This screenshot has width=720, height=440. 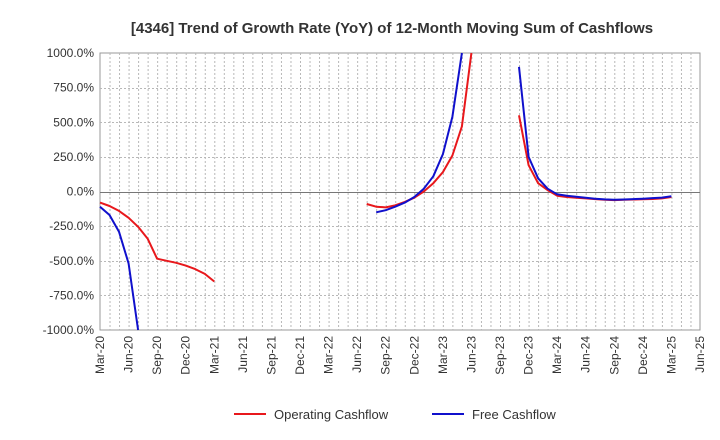 I want to click on x-tick-label: Sep-22, so click(x=386, y=355).